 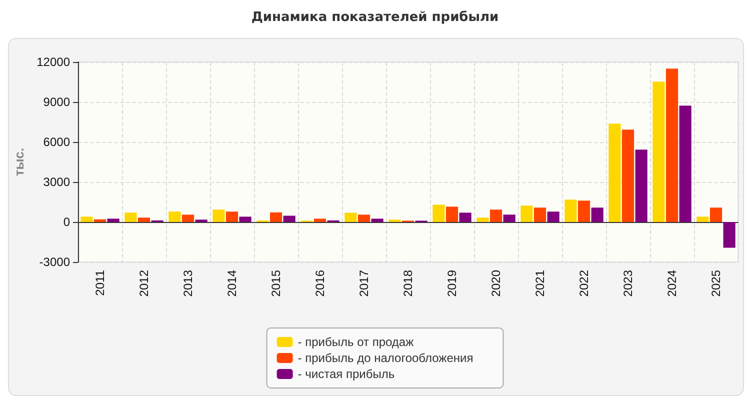 What do you see at coordinates (346, 374) in the screenshot?
I see `legend-label: - чистая прибыль` at bounding box center [346, 374].